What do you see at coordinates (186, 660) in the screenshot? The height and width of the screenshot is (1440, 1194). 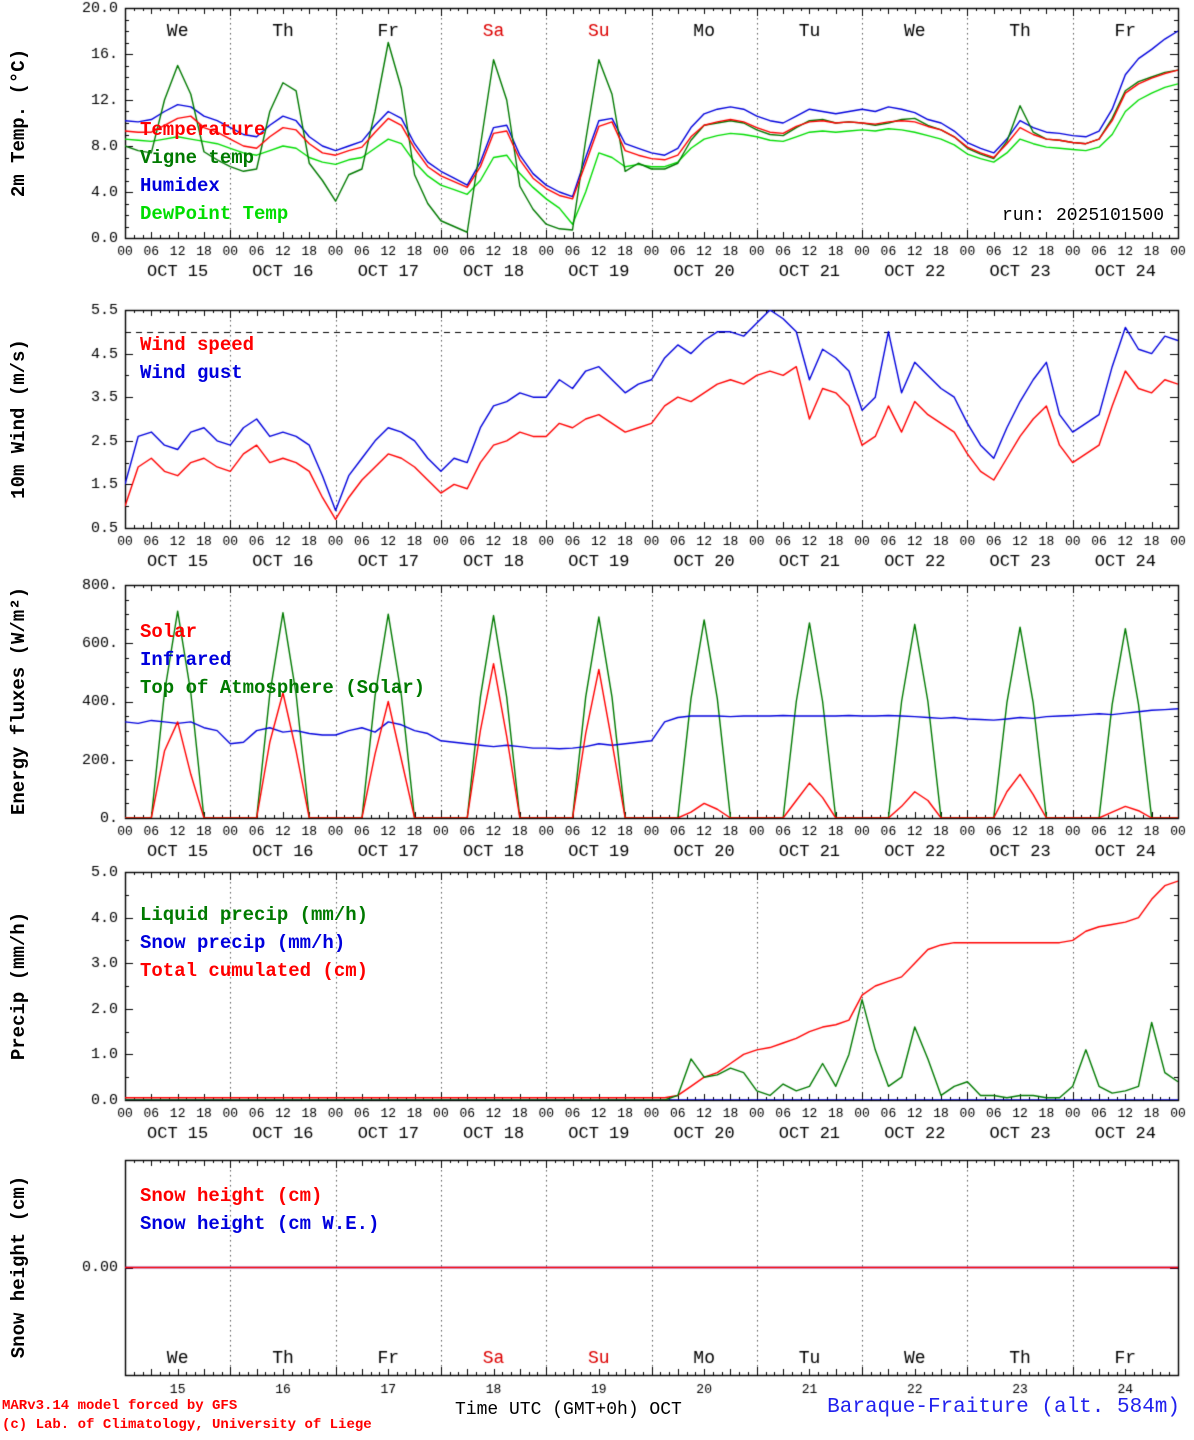 I see `legend-infrared: Infrared` at bounding box center [186, 660].